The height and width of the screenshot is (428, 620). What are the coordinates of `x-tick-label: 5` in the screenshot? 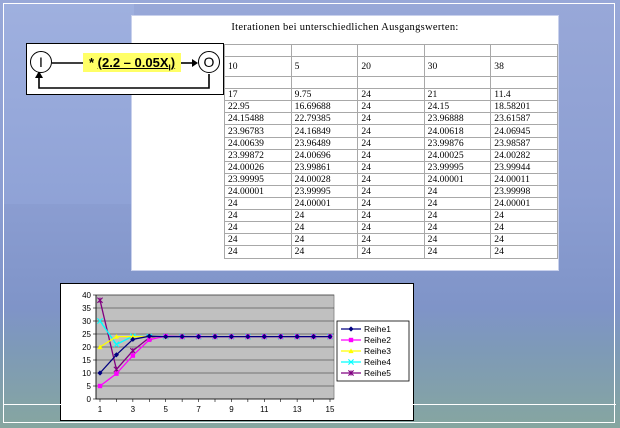 It's located at (165, 409).